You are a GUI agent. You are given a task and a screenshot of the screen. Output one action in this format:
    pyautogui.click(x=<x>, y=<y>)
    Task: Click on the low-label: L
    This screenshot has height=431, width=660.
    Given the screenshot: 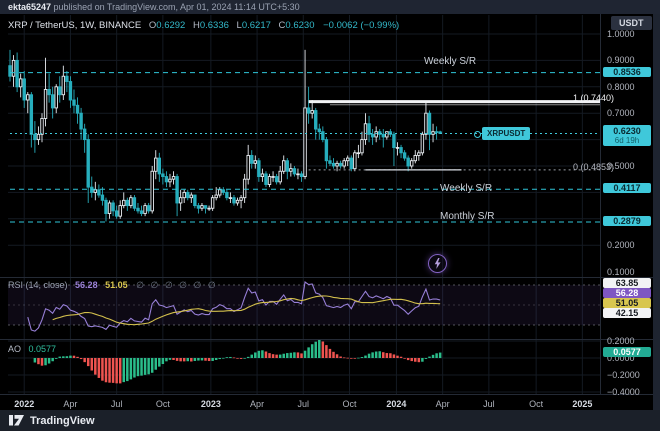 What is the action you would take?
    pyautogui.click(x=239, y=25)
    